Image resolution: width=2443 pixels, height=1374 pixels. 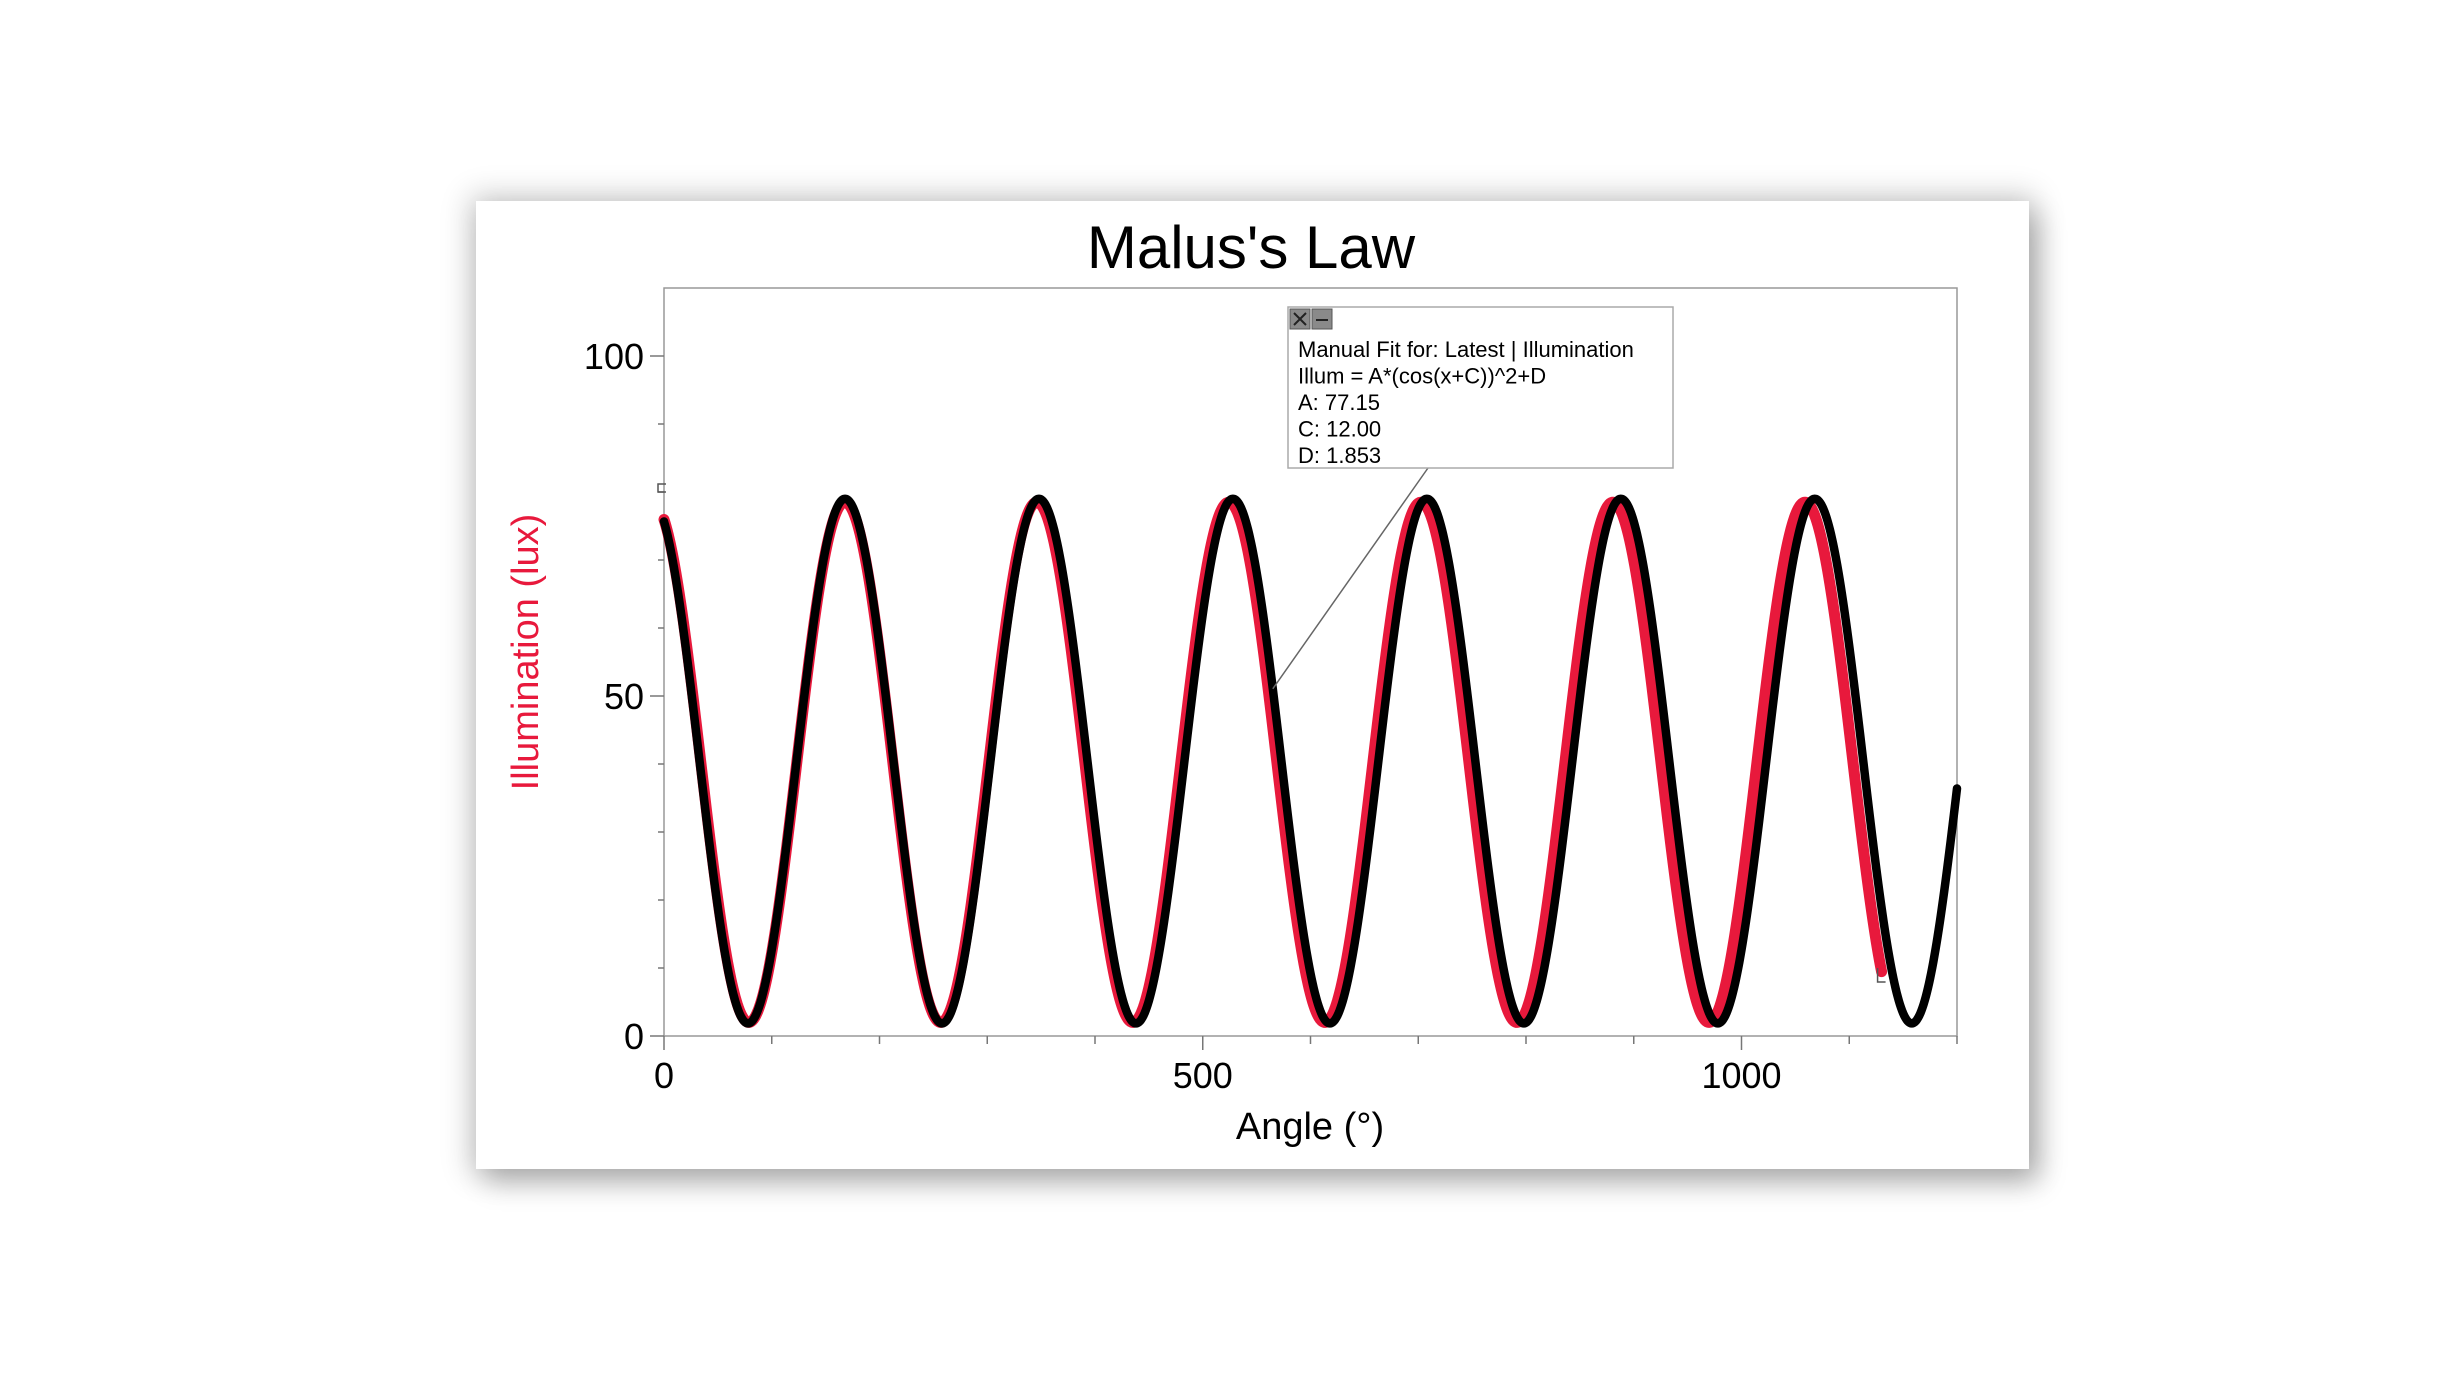 What do you see at coordinates (1339, 455) in the screenshot?
I see `annotation-line: D: 1.853` at bounding box center [1339, 455].